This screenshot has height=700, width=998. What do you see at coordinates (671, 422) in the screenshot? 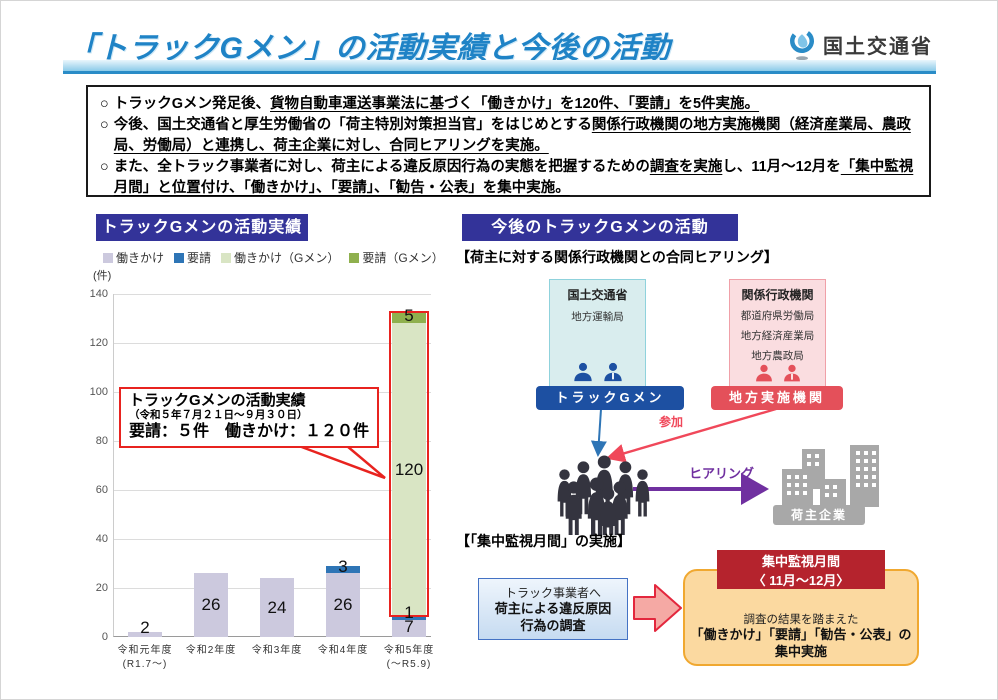
I see `participation-label: 参加` at bounding box center [671, 422].